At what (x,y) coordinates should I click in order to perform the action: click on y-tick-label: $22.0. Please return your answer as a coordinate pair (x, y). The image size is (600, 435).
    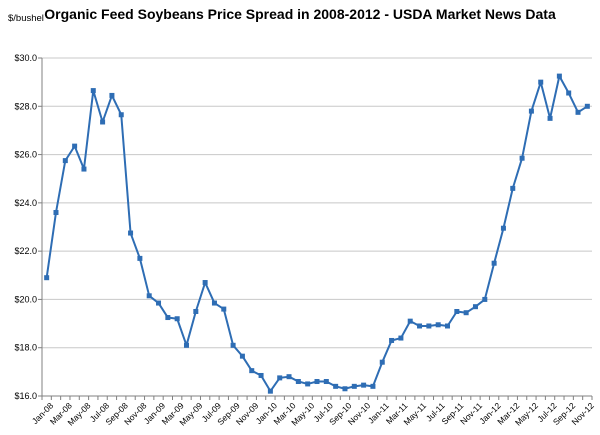
    Looking at the image, I should click on (25, 251).